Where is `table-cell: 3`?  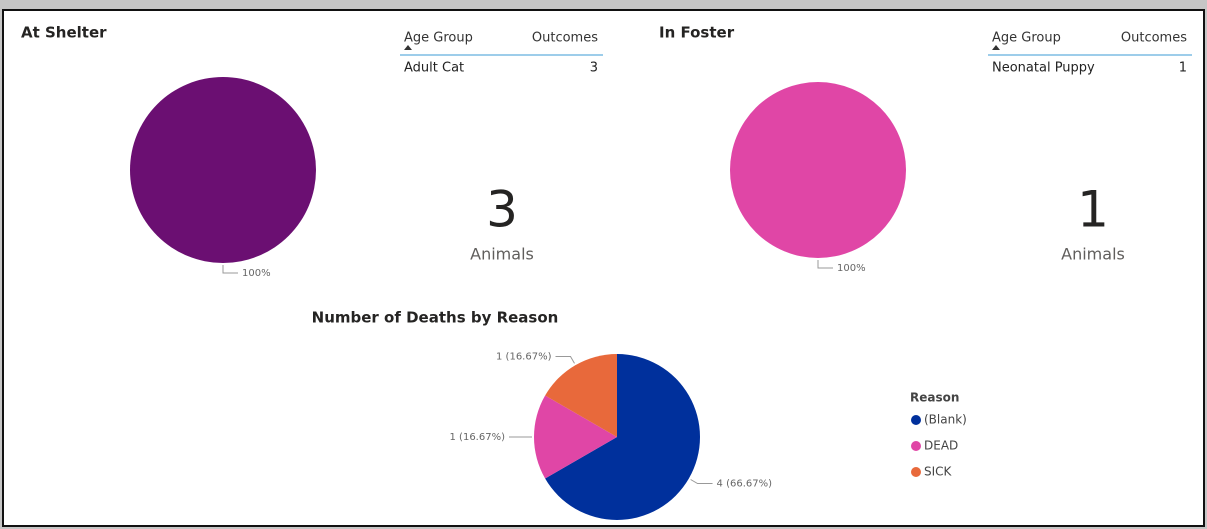
table-cell: 3 is located at coordinates (594, 68).